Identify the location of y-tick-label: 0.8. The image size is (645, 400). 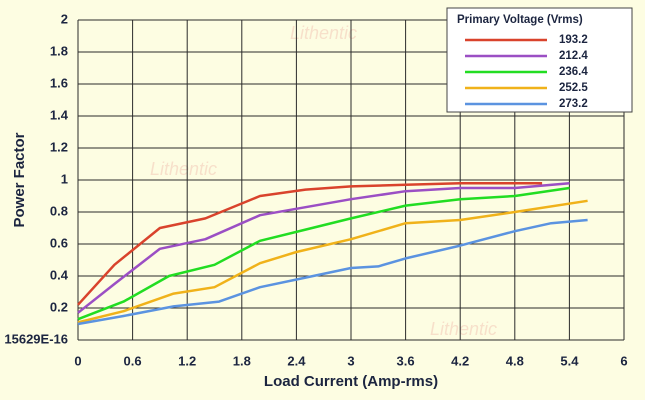
(59, 210).